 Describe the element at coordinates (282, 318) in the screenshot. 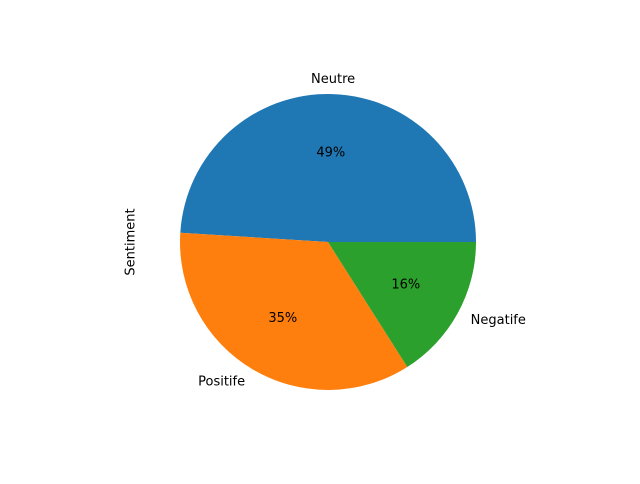

I see `pct-label-positife: 35%` at that location.